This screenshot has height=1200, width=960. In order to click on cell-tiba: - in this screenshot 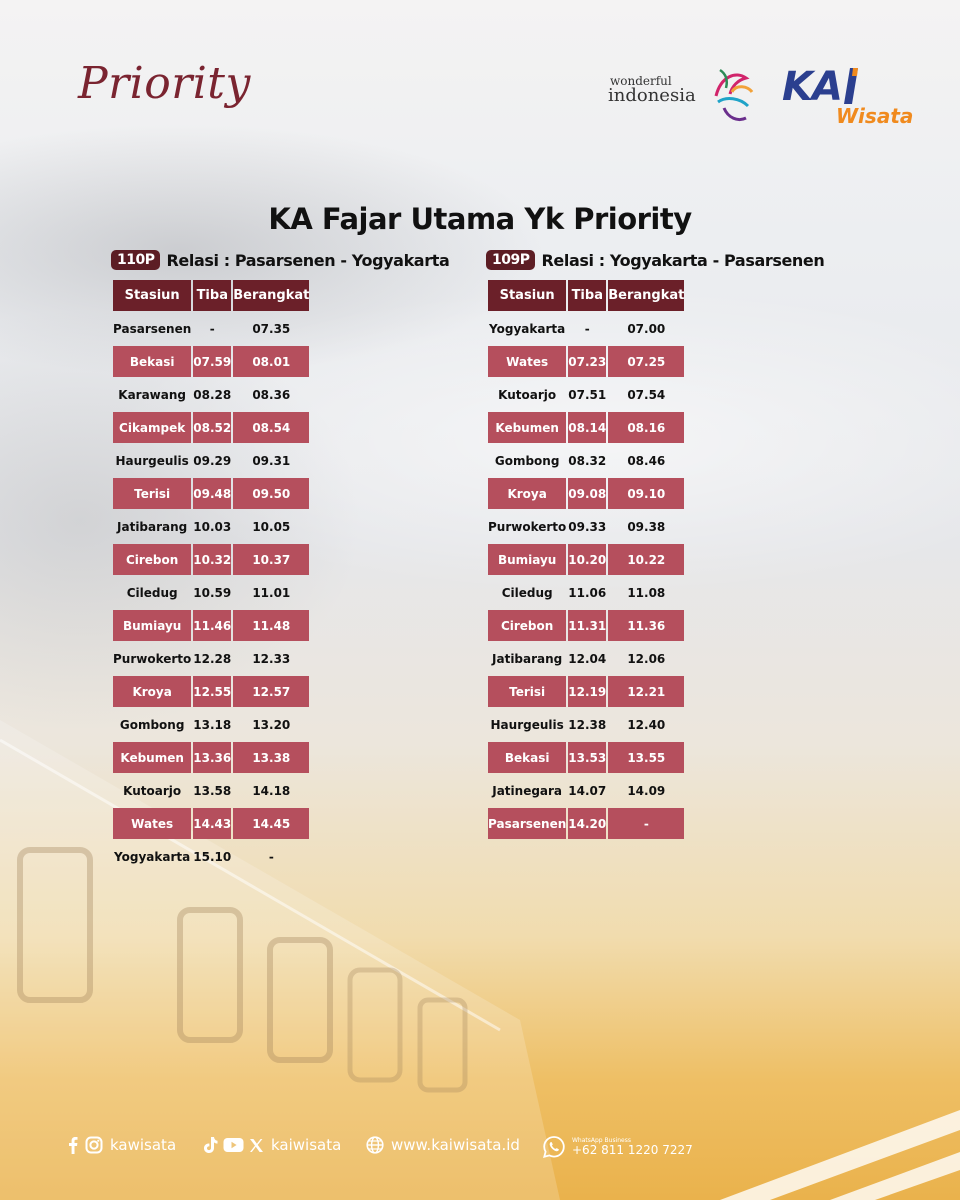, I will do `click(212, 328)`.